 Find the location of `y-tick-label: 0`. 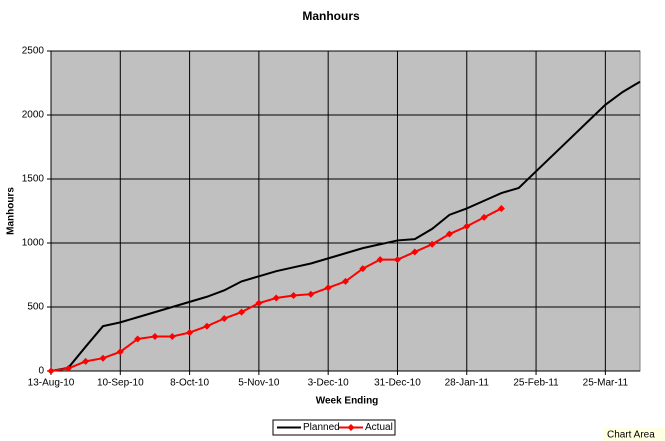

y-tick-label: 0 is located at coordinates (41, 371).